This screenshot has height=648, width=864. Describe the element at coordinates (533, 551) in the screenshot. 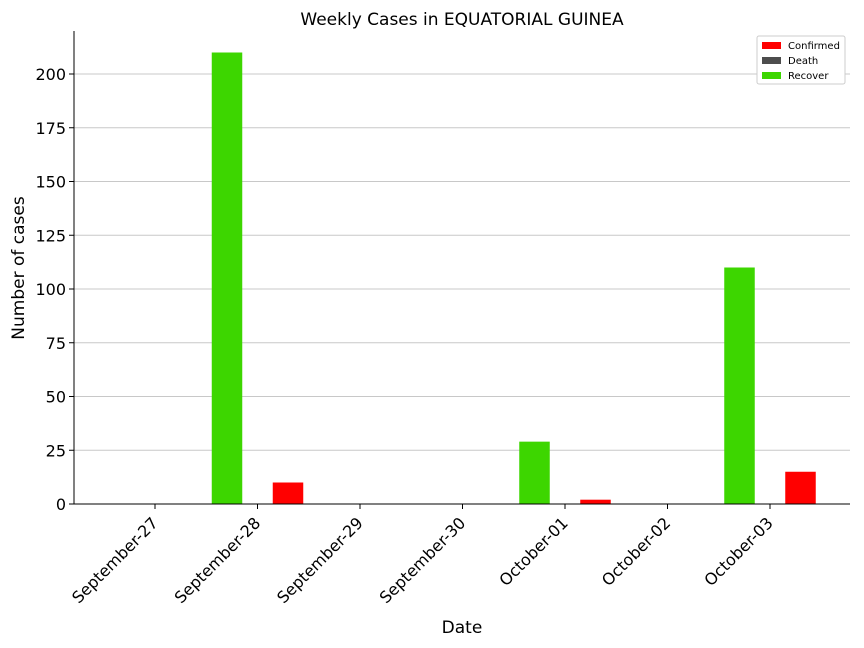

I see `x-tick-label: October-01` at that location.